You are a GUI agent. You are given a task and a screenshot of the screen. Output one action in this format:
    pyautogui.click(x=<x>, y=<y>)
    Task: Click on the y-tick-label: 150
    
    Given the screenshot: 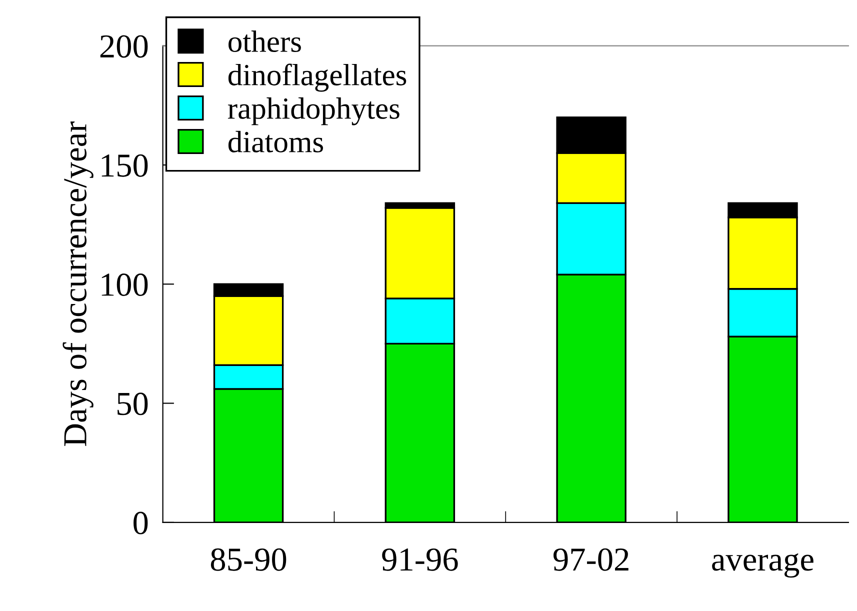 What is the action you would take?
    pyautogui.click(x=125, y=165)
    